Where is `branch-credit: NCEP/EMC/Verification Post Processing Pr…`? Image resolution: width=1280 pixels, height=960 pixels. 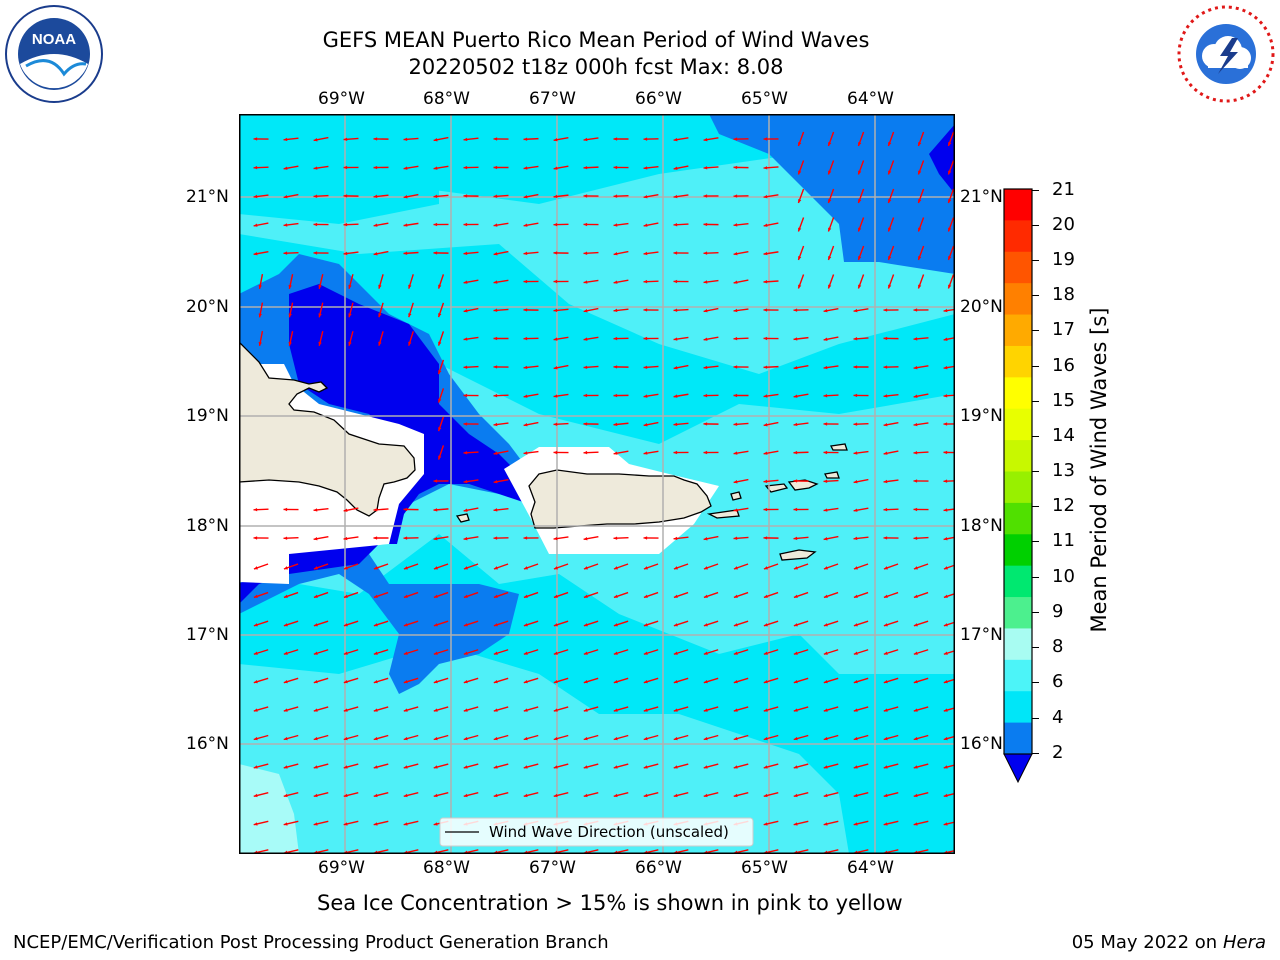 branch-credit: NCEP/EMC/Verification Post Processing Pr… is located at coordinates (311, 942).